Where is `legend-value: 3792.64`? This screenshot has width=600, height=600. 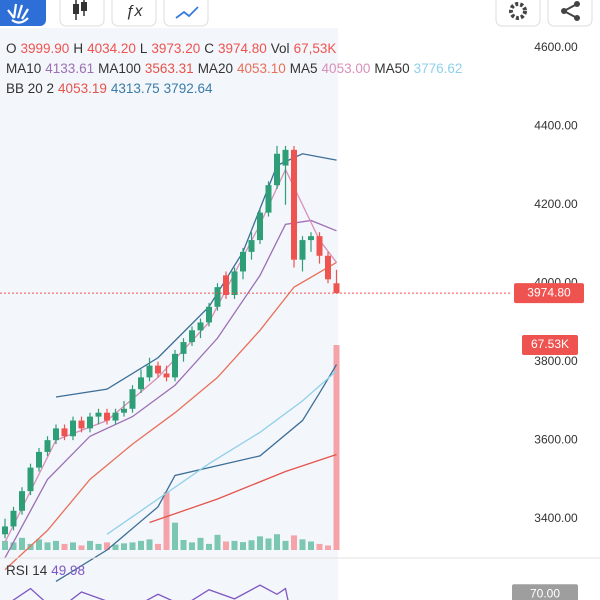 legend-value: 3792.64 is located at coordinates (188, 88).